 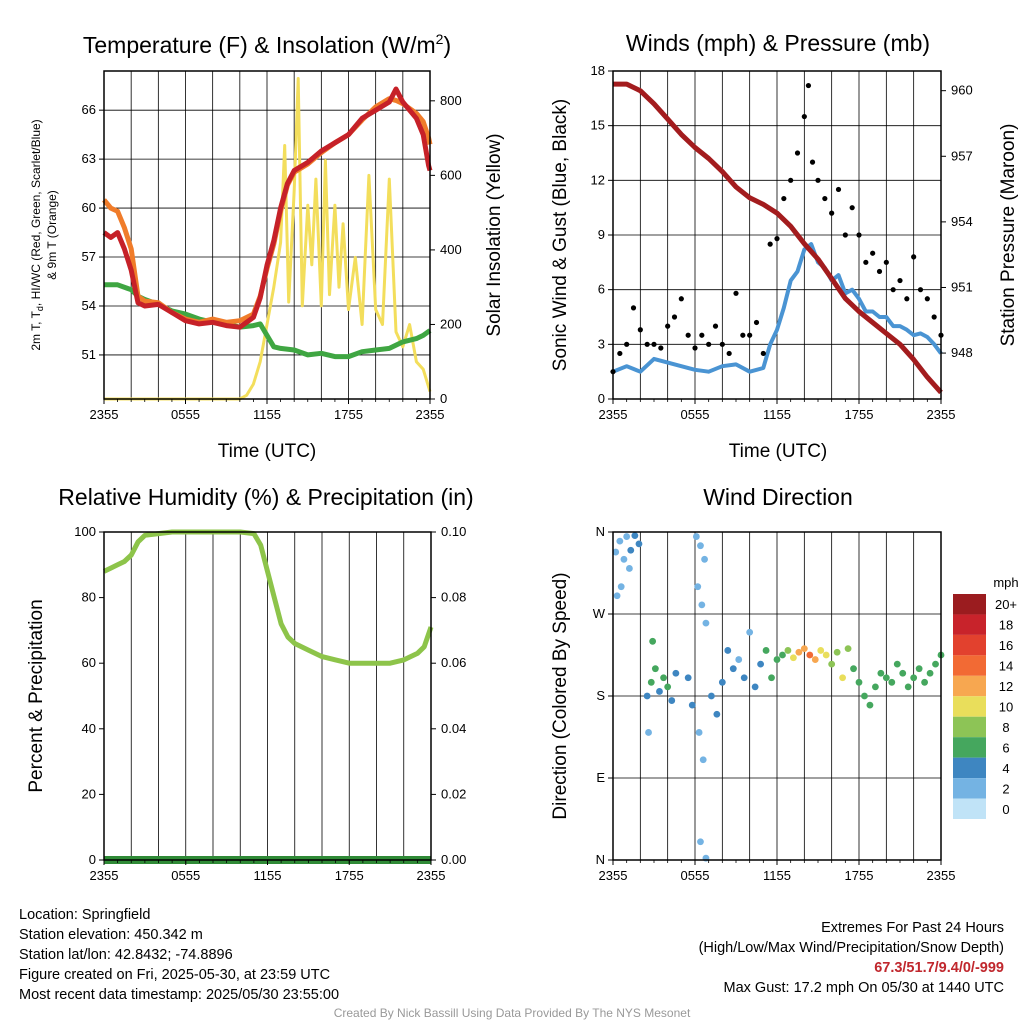 I want to click on wind-ytick-label: 0, so click(x=601, y=398).